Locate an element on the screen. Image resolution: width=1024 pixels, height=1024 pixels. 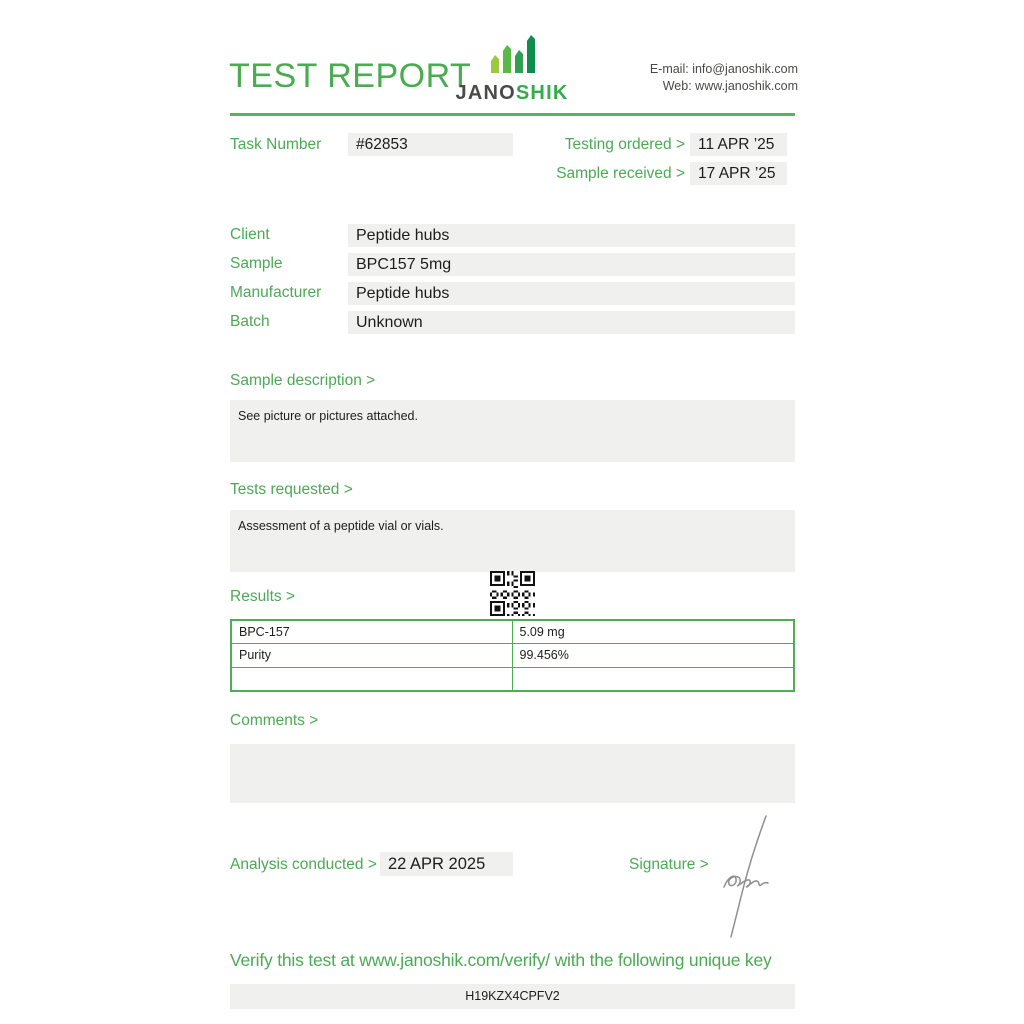
sample-label: Sample is located at coordinates (256, 263).